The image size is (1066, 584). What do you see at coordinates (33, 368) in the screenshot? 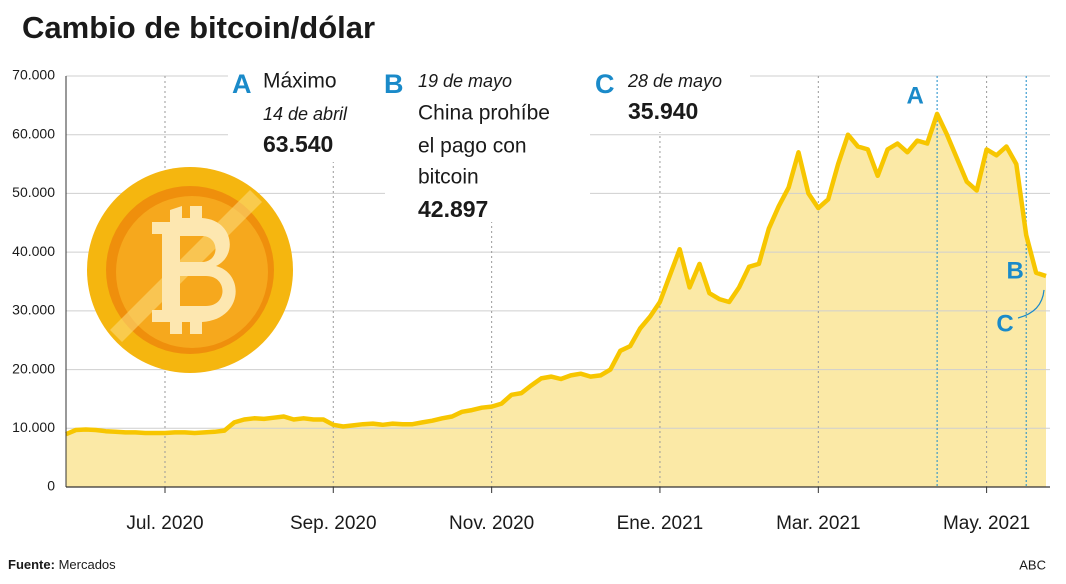
I see `y-tick-label: 20.000` at bounding box center [33, 368].